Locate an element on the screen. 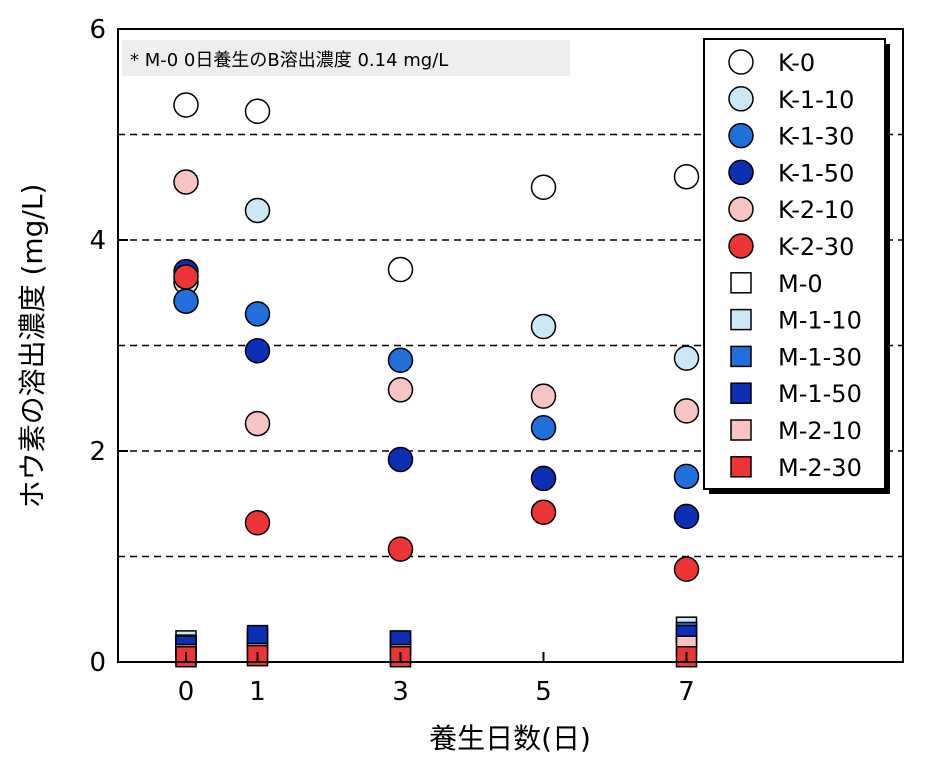 Image resolution: width=929 pixels, height=772 pixels. legend-label: M-1-30 is located at coordinates (820, 357).